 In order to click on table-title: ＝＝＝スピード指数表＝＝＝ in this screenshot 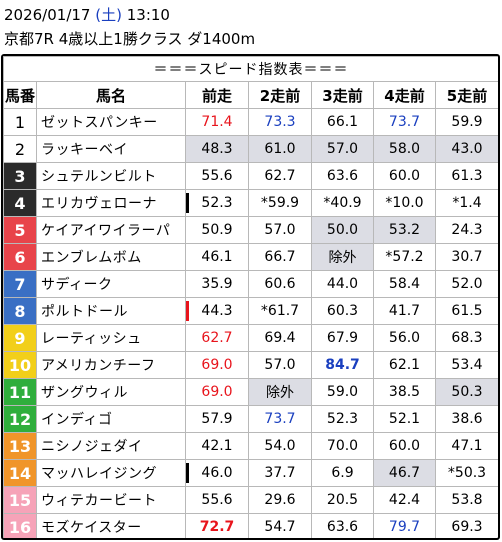, I will do `click(250, 69)`.